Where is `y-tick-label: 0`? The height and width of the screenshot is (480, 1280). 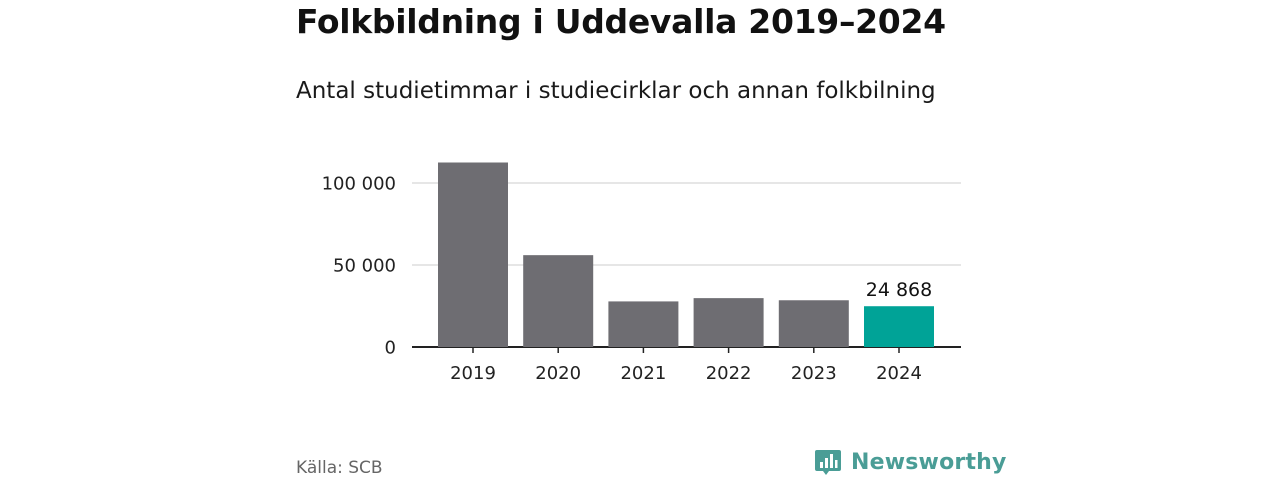
y-tick-label: 0 is located at coordinates (390, 348).